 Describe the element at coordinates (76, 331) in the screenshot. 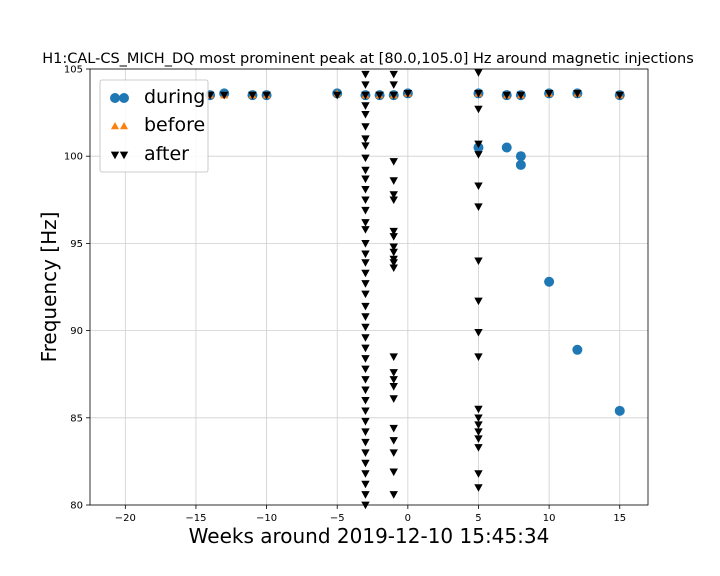

I see `y-tick-label: 90` at that location.